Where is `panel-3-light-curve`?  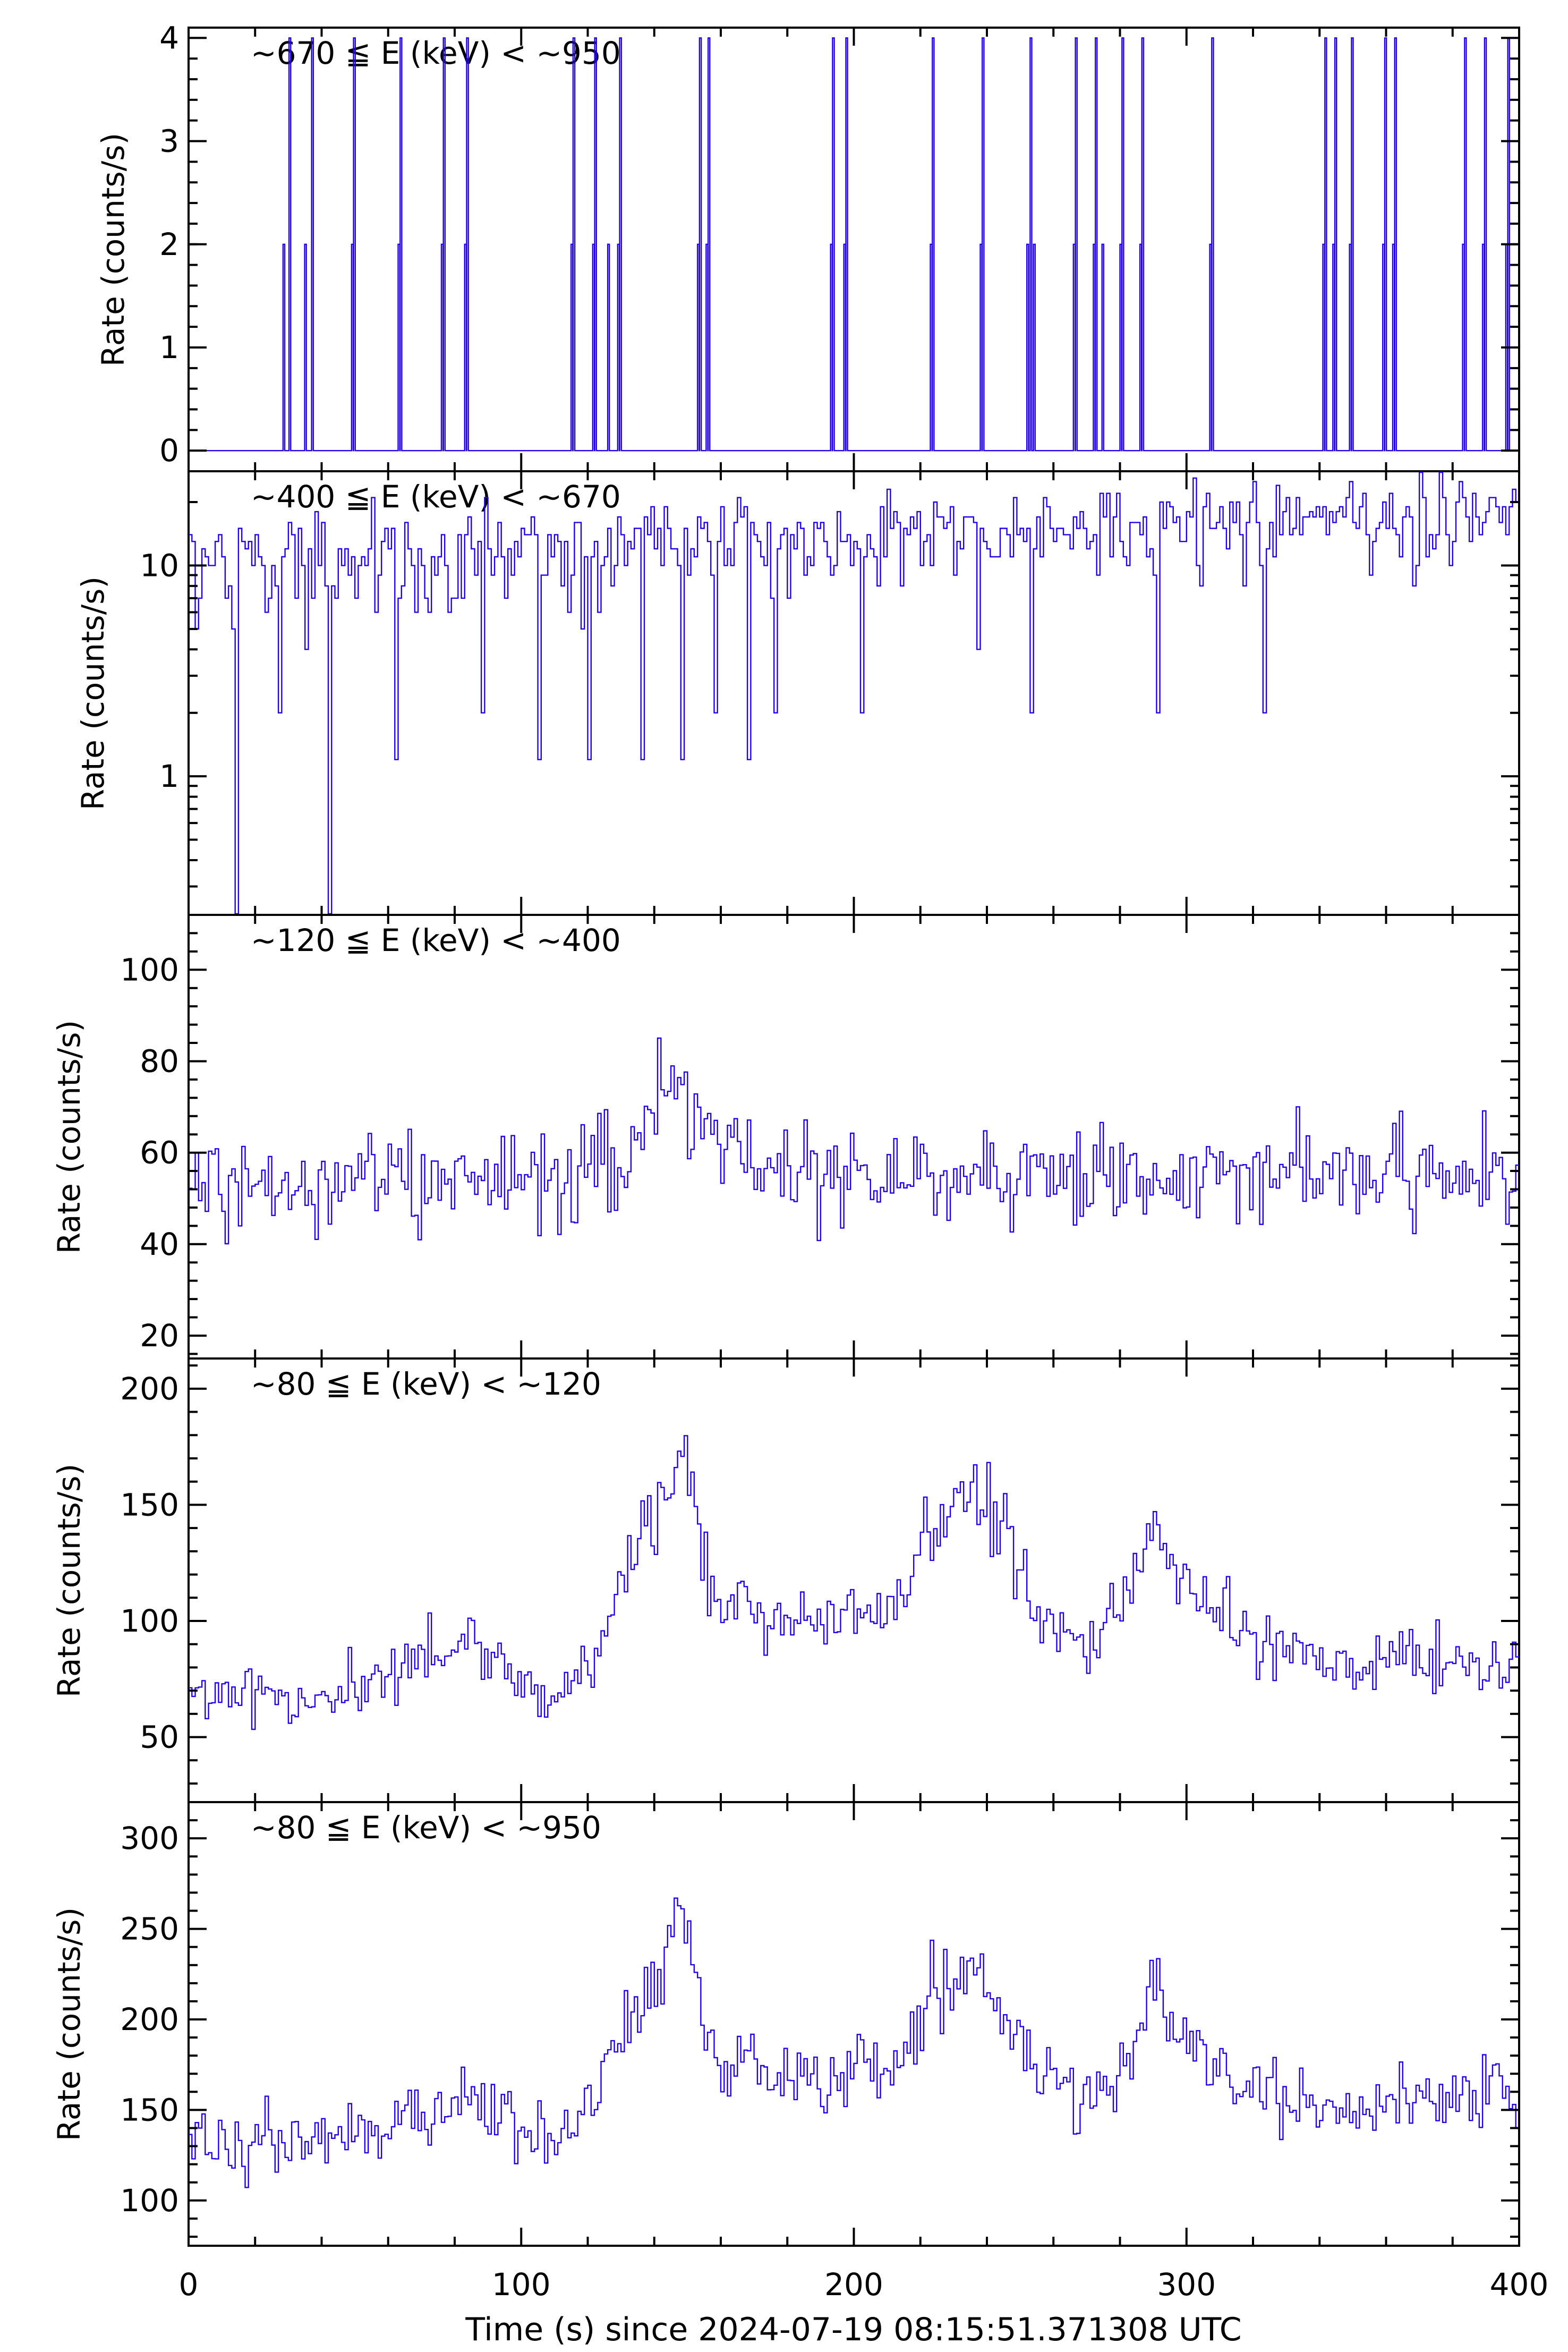
panel-3-light-curve is located at coordinates (854, 1141).